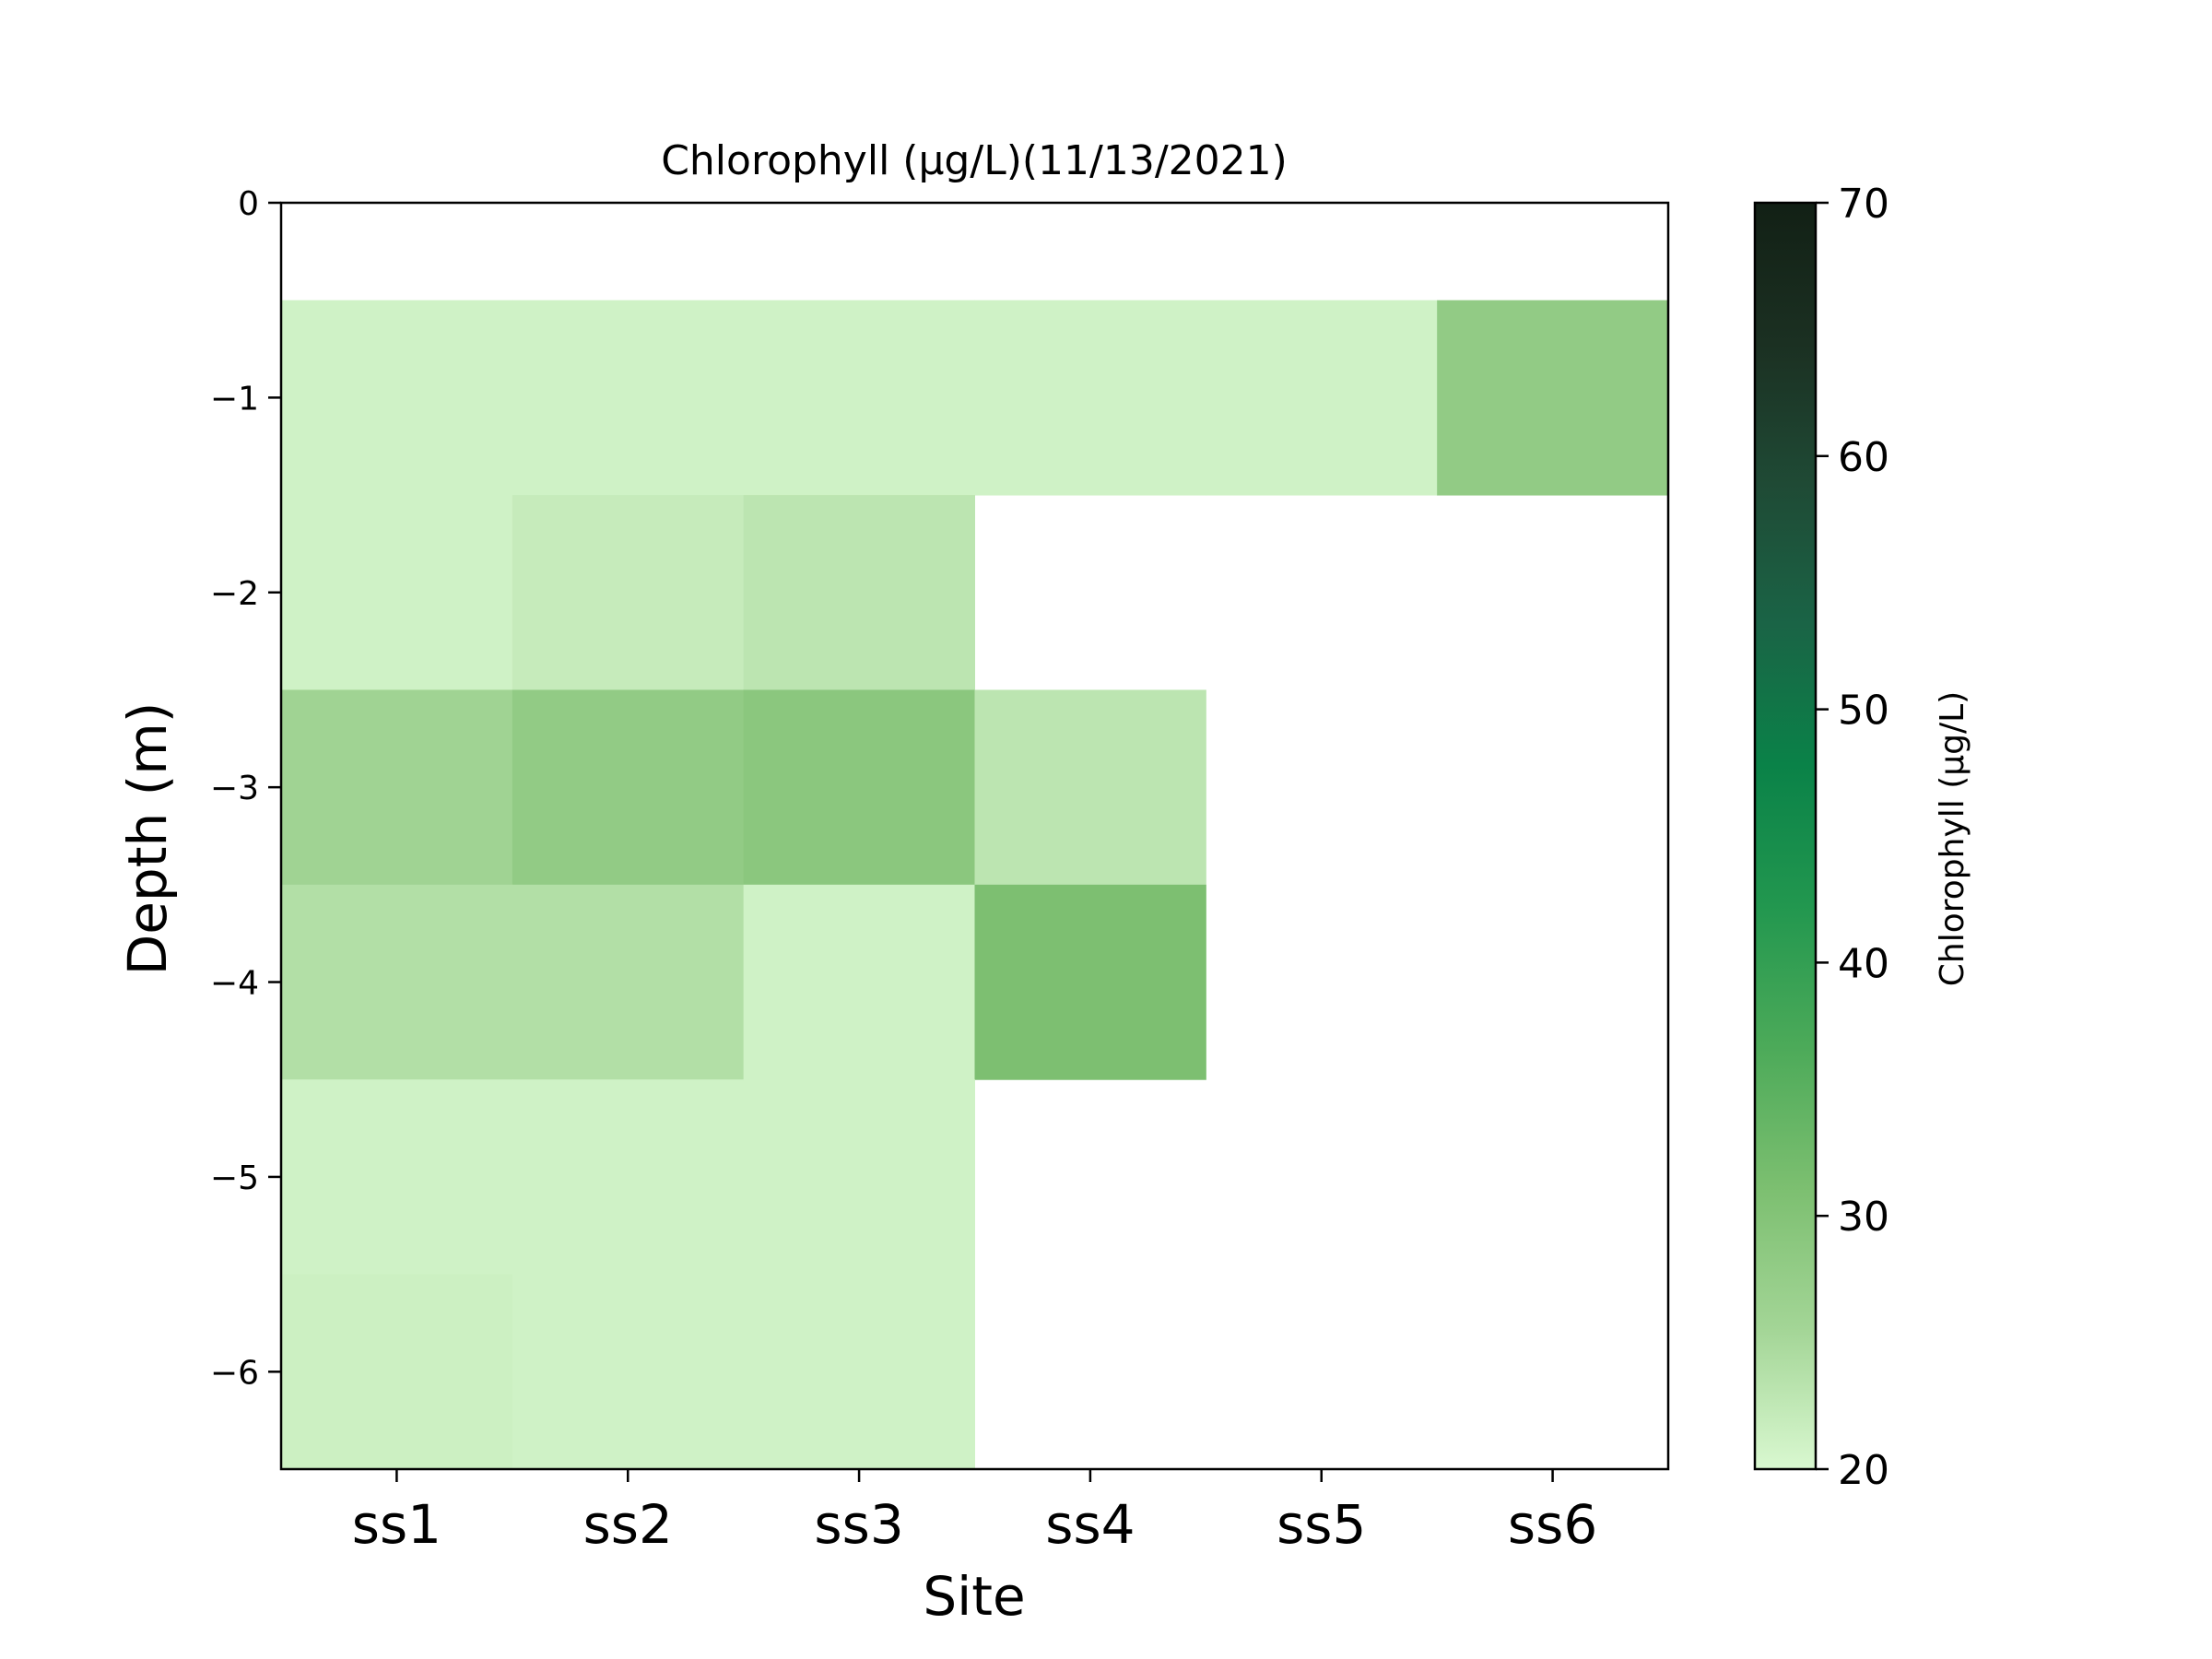 This screenshot has width=2212, height=1659. Describe the element at coordinates (1090, 982) in the screenshot. I see `heatmap-cell-ss4-depth-neg4` at that location.